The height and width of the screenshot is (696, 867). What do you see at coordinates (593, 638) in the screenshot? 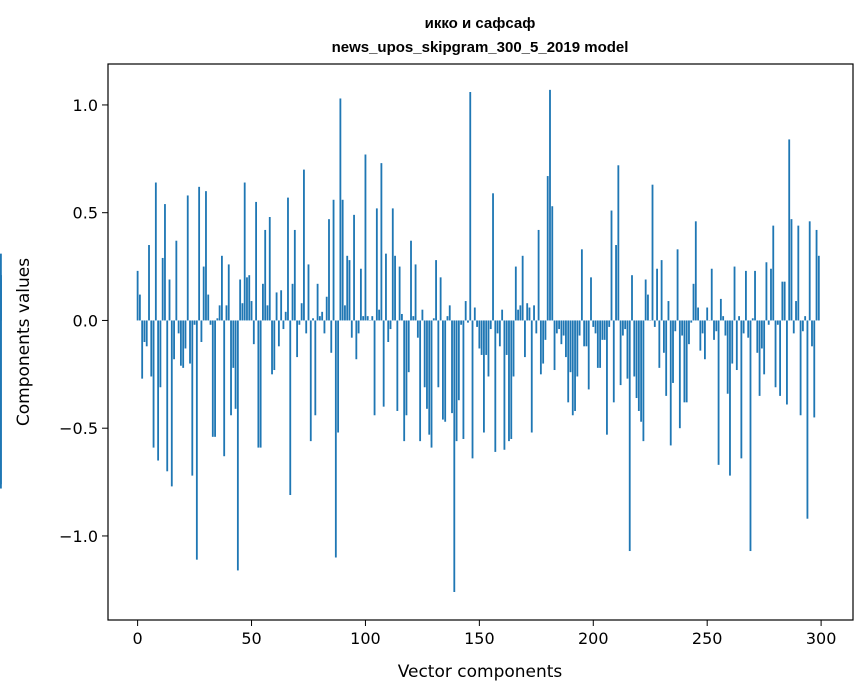
I see `x-tick-label: 200` at bounding box center [593, 638].